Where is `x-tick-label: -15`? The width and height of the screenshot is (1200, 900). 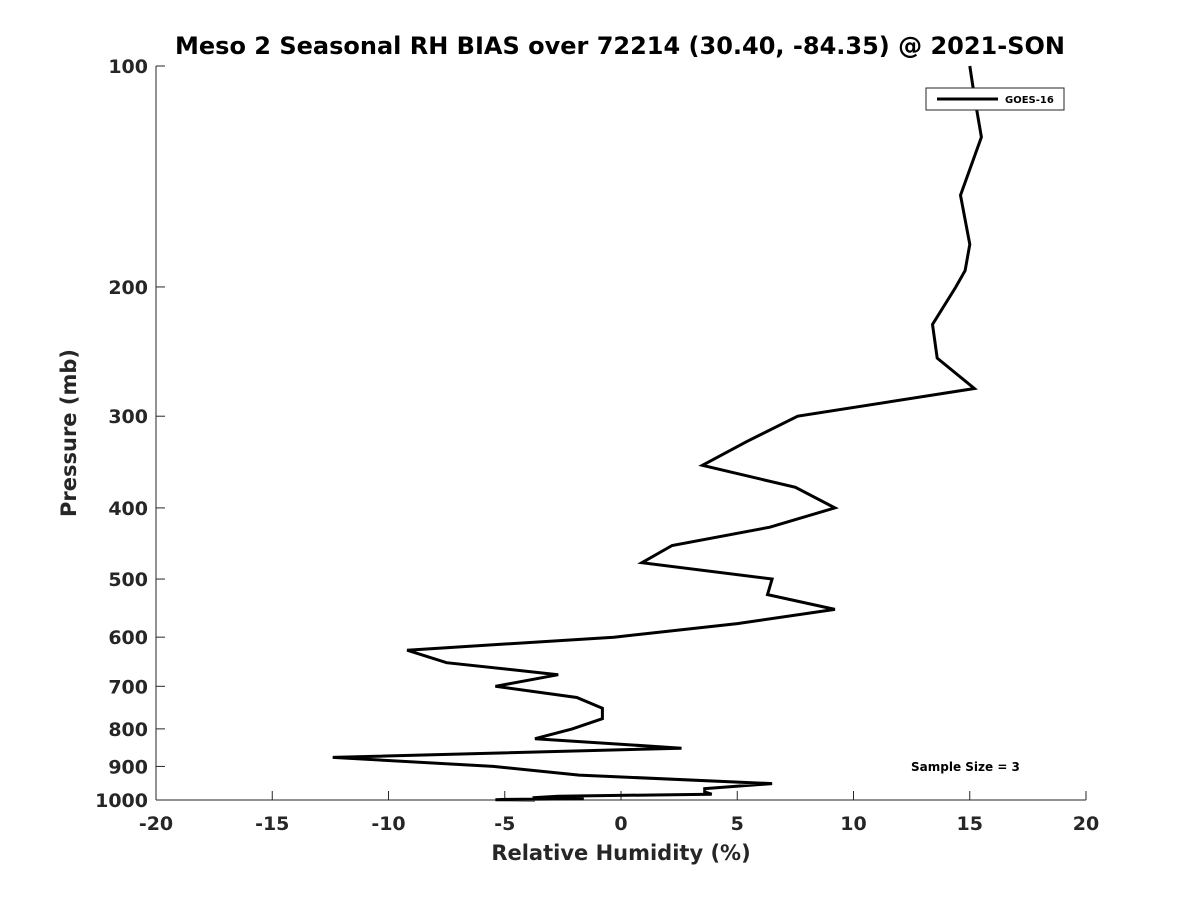 x-tick-label: -15 is located at coordinates (272, 824).